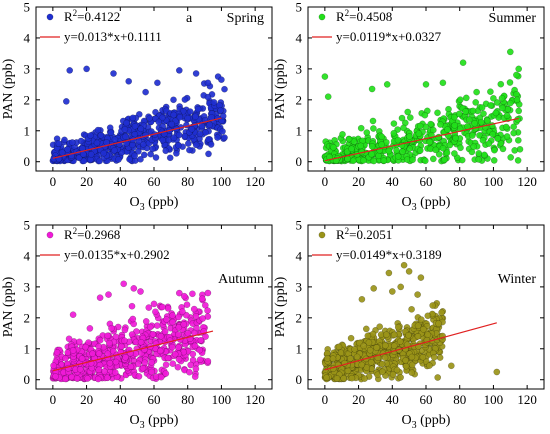 The image size is (550, 434). What do you see at coordinates (50, 235) in the screenshot?
I see `panel-autumn-legend-marker` at bounding box center [50, 235].